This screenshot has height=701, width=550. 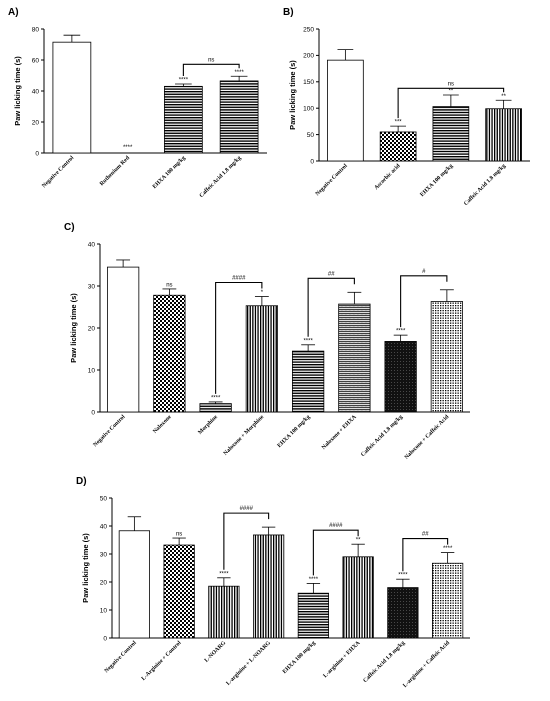 I want to click on category-label: L-arginine + L-NOARG, so click(x=248, y=663).